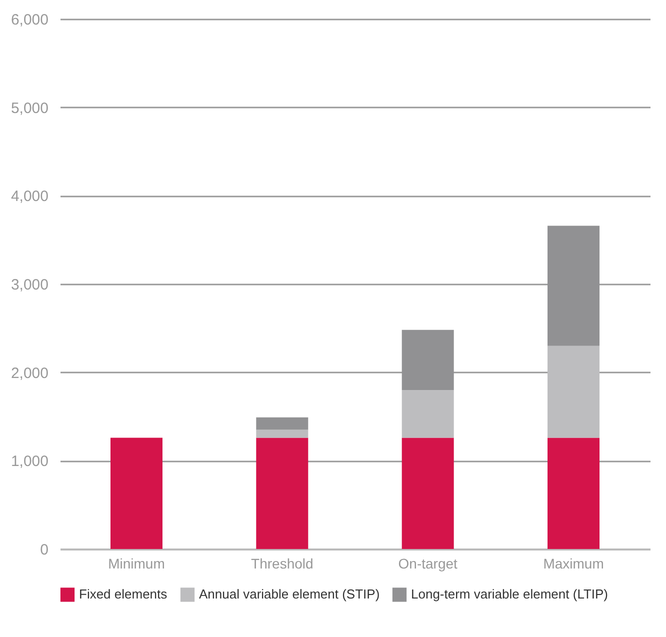 The width and height of the screenshot is (666, 637). What do you see at coordinates (29, 373) in the screenshot?
I see `y-tick-label: 2,000` at bounding box center [29, 373].